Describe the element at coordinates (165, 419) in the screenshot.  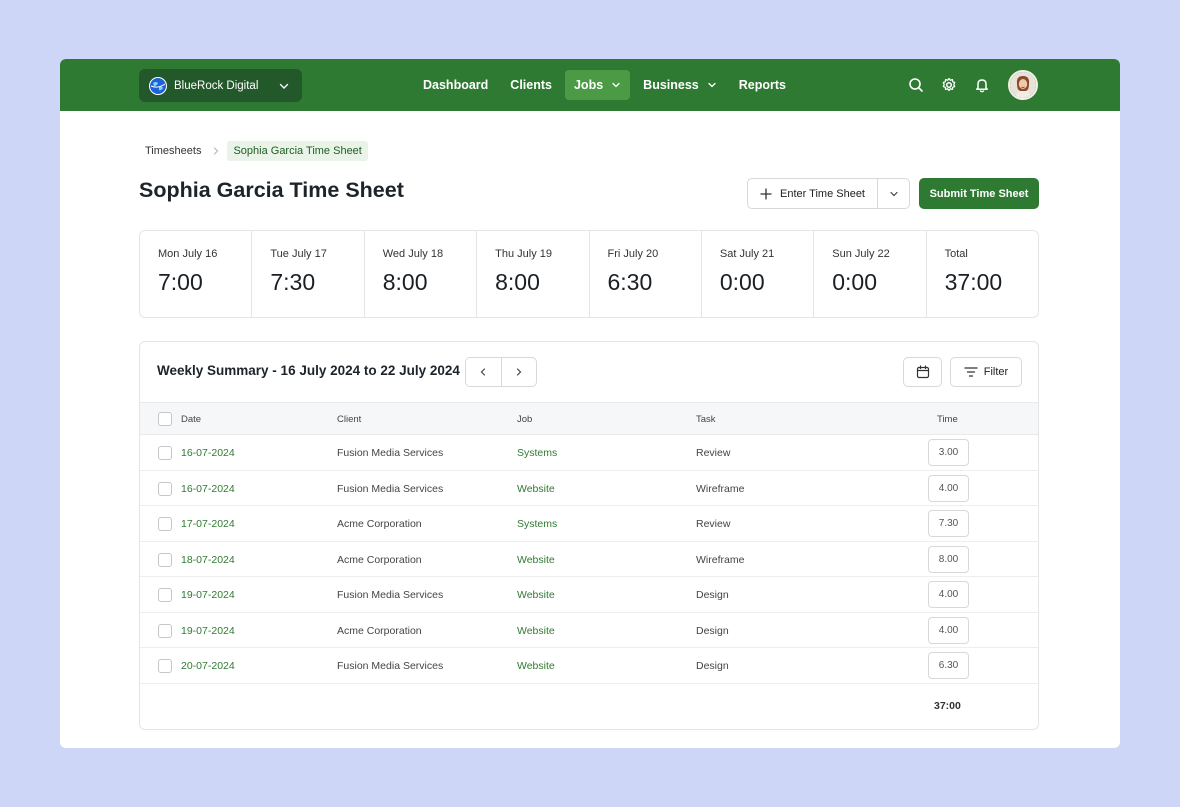
I see `select-all-checkbox` at that location.